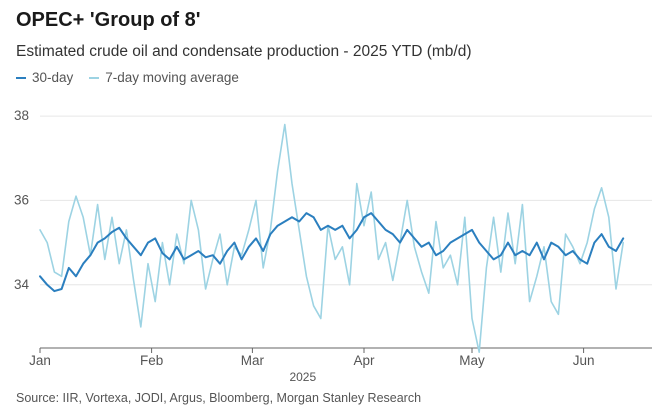 Image resolution: width=660 pixels, height=417 pixels. What do you see at coordinates (94, 77) in the screenshot?
I see `legend-swatch-7-day` at bounding box center [94, 77].